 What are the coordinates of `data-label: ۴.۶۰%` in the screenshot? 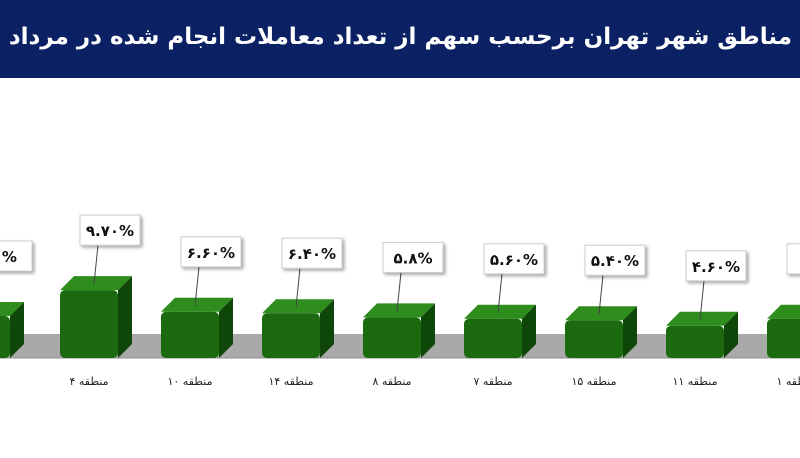 It's located at (716, 267).